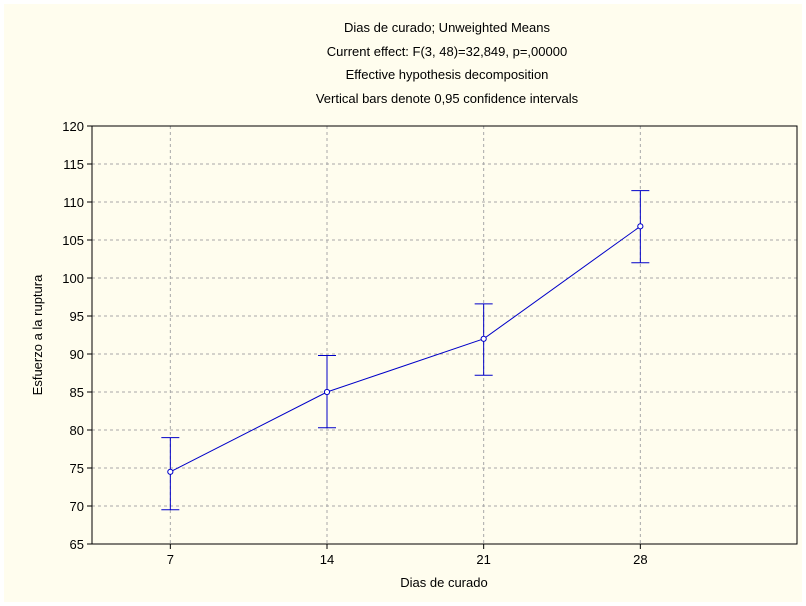  I want to click on y-tick-label: 85, so click(77, 392).